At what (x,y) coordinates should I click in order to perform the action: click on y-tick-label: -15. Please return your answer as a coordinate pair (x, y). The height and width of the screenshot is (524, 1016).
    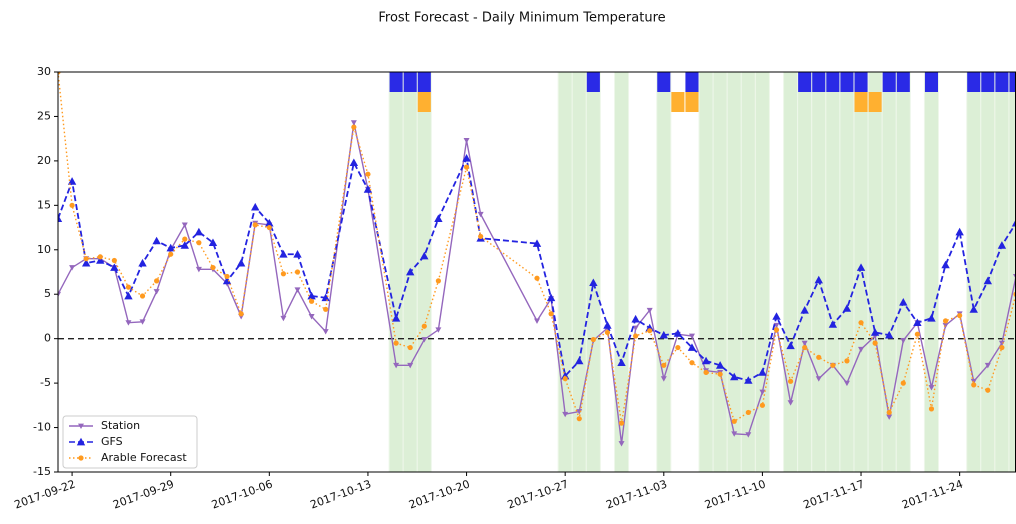
    Looking at the image, I should click on (42, 471).